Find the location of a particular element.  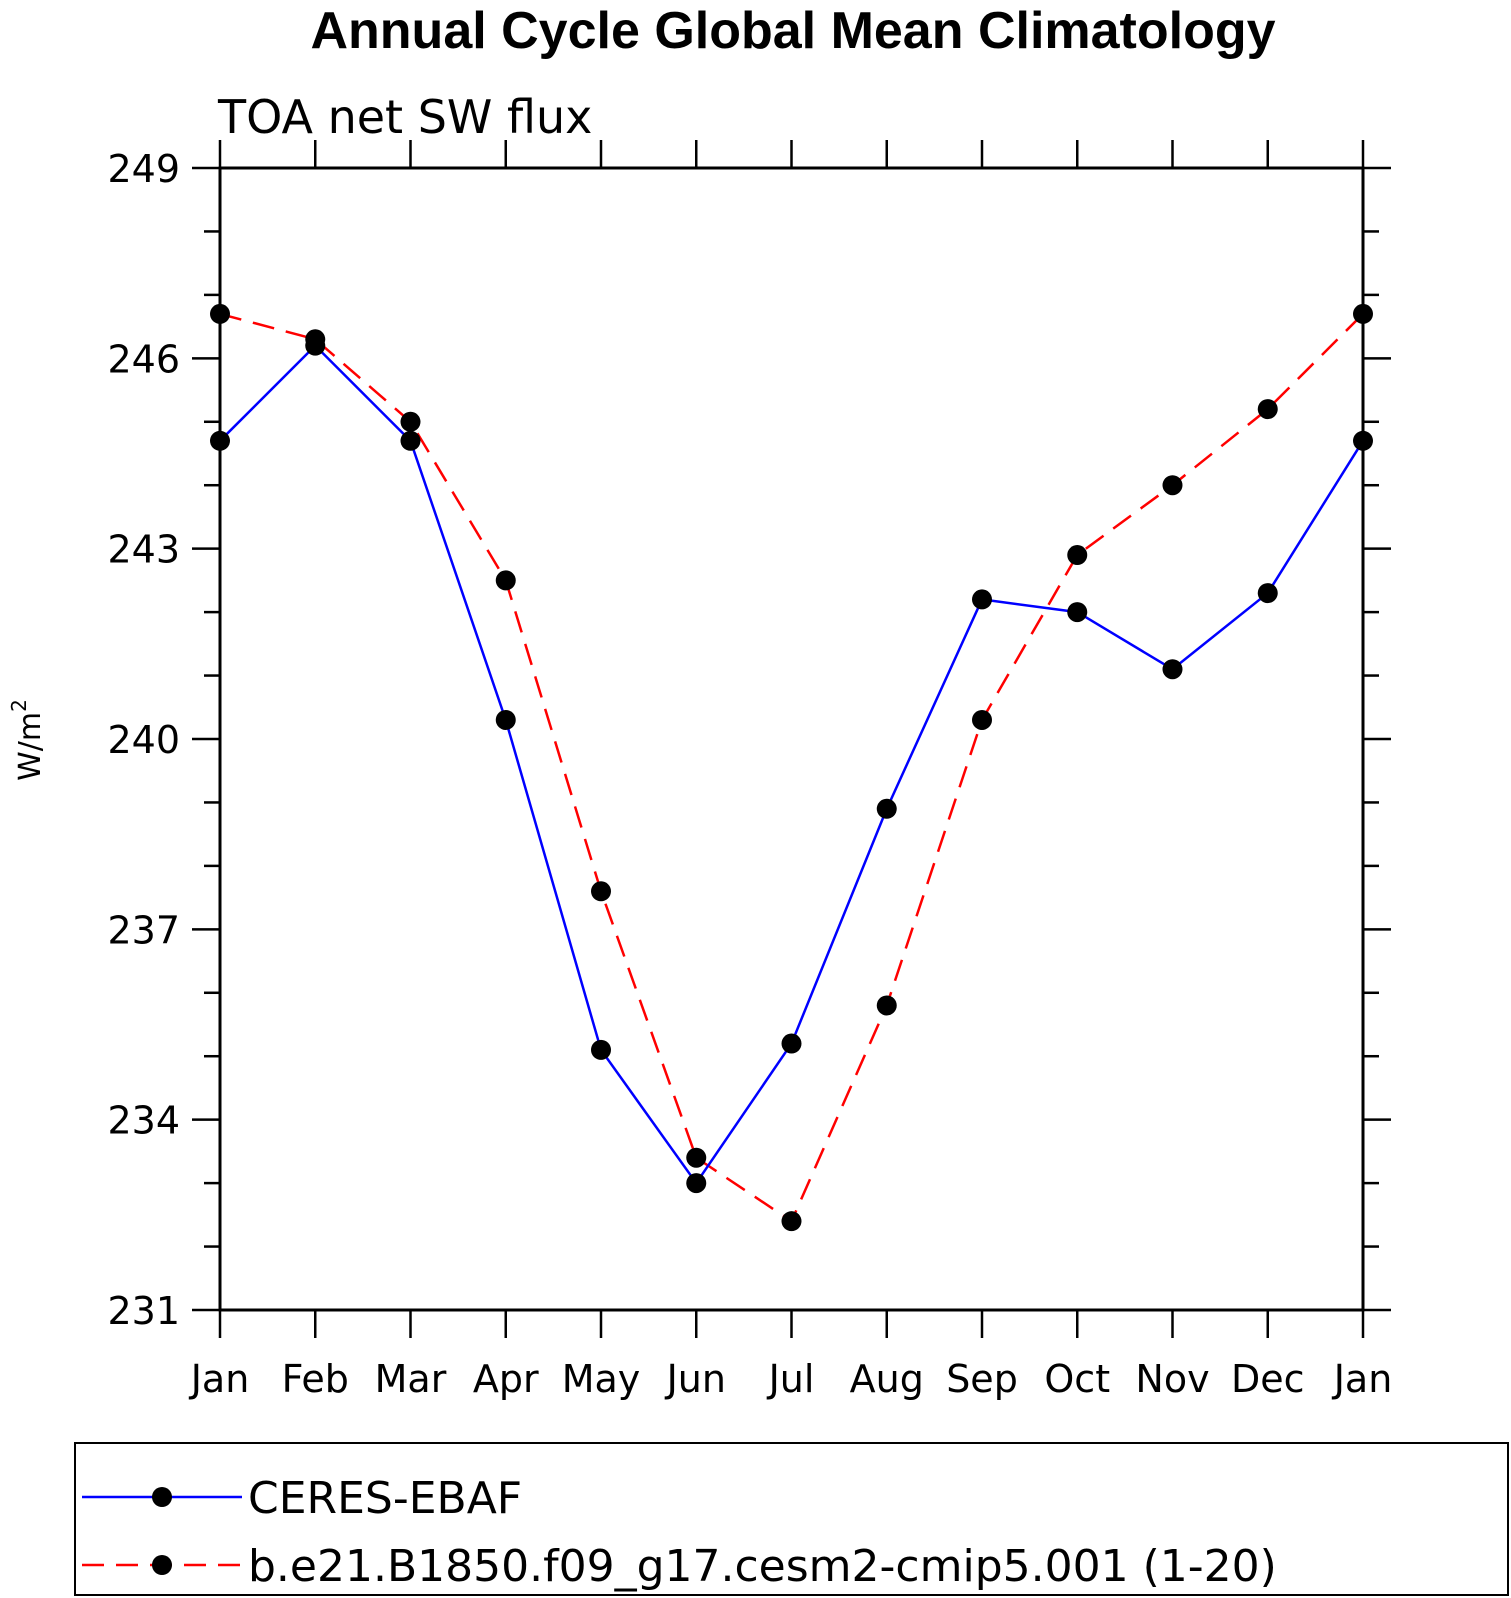

y-tick-label: 240 is located at coordinates (143, 740).